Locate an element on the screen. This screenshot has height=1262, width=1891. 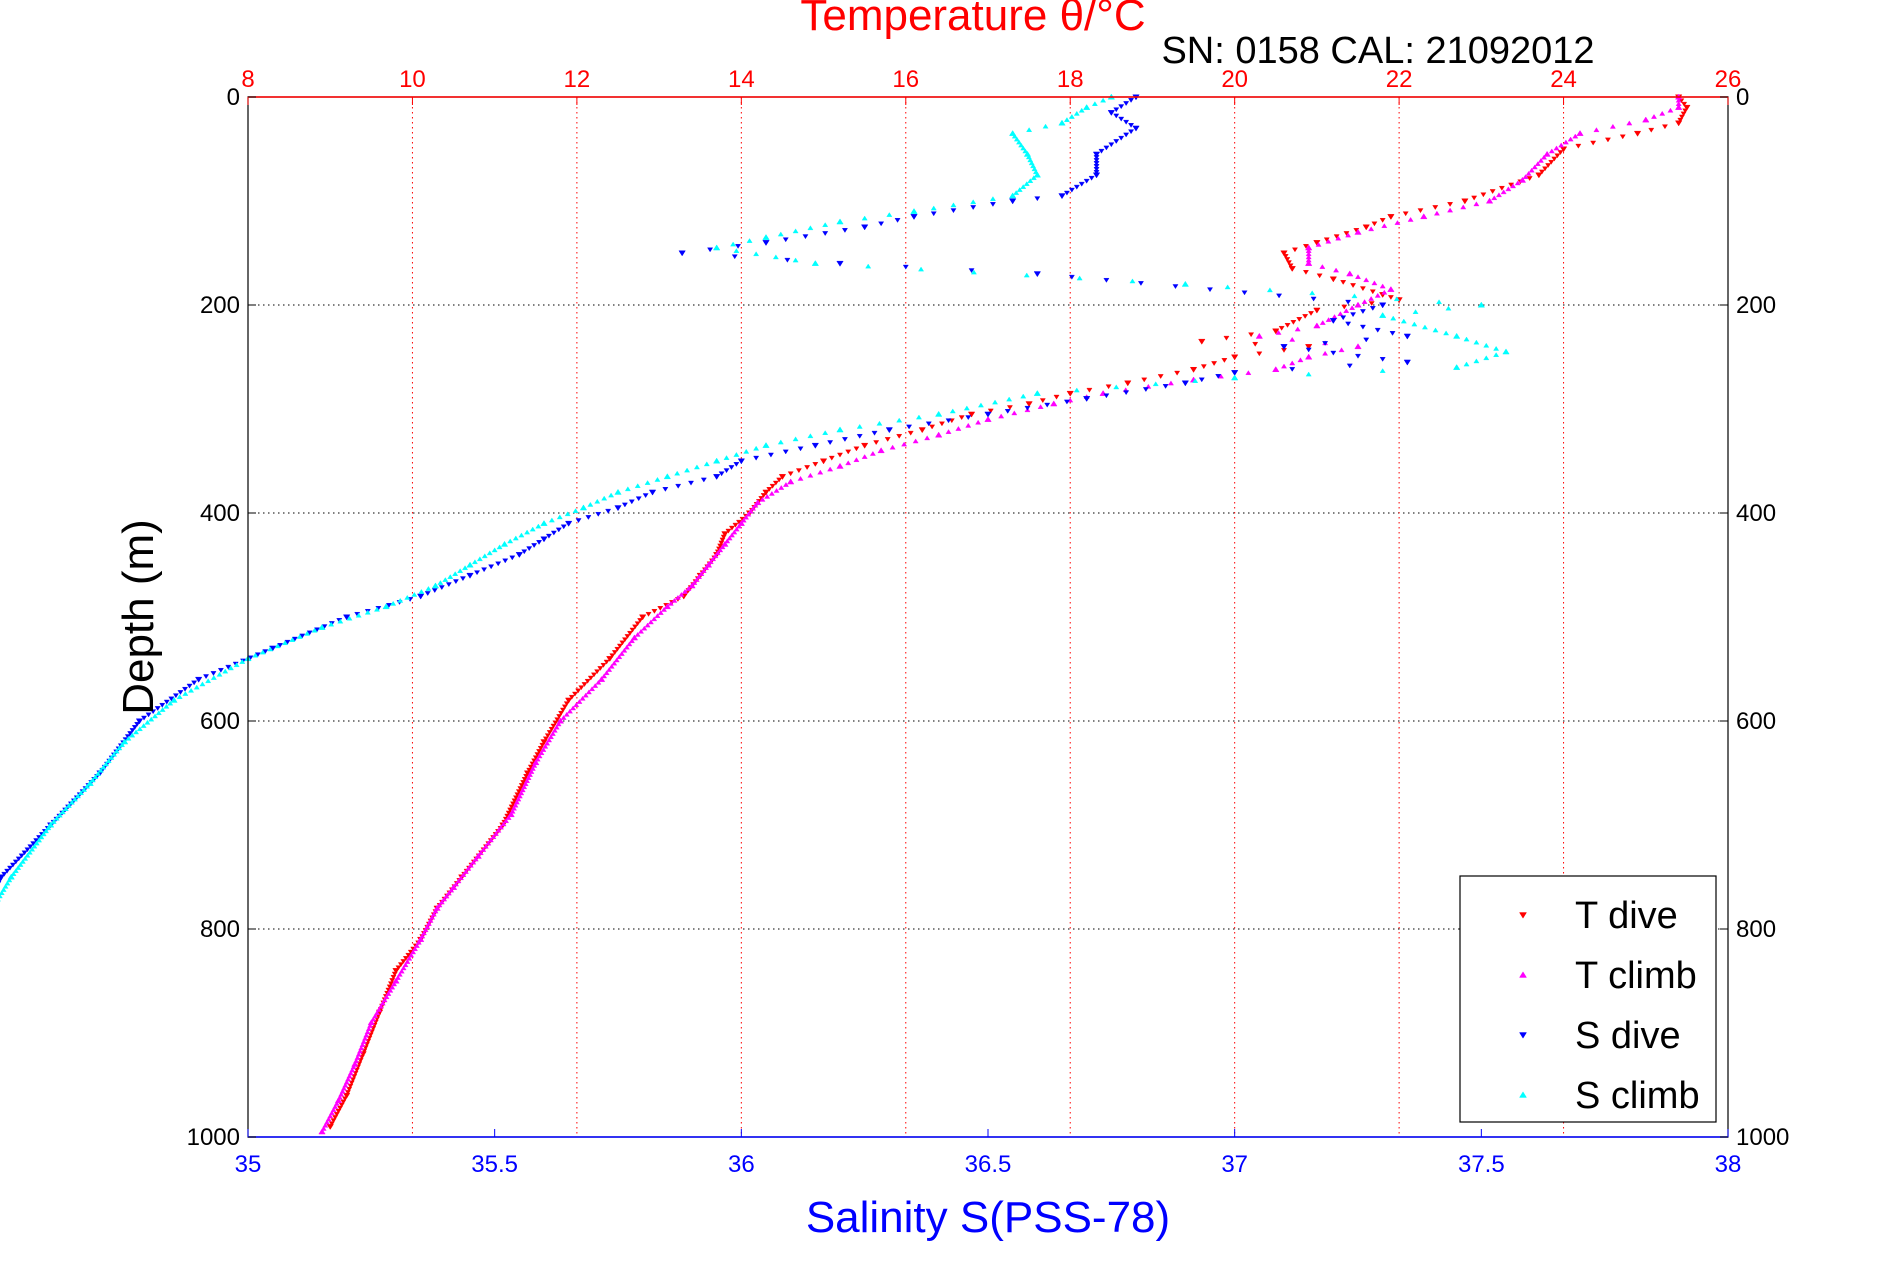
legend-item: S dive is located at coordinates (1600, 1036).